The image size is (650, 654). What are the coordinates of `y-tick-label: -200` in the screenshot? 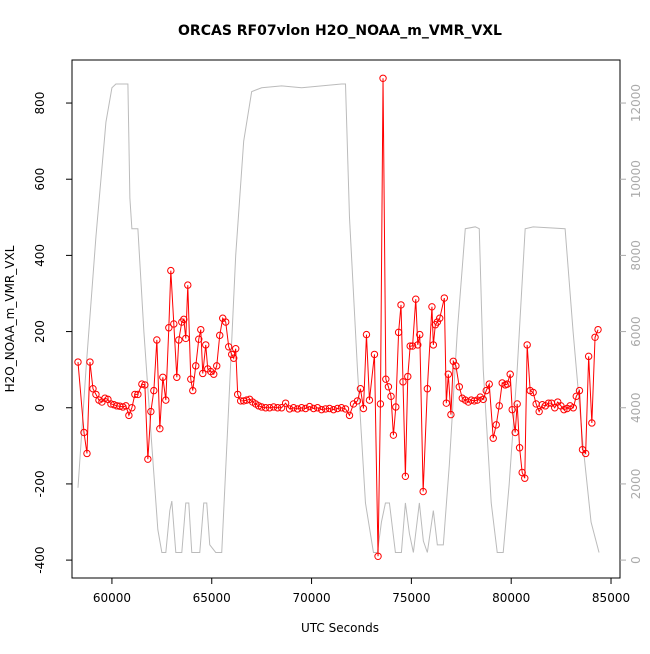 It's located at (40, 483).